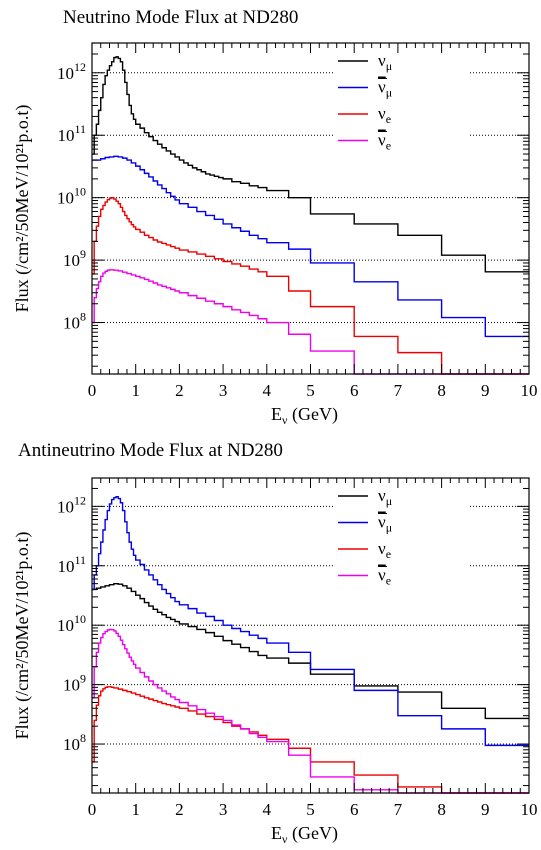  What do you see at coordinates (180, 17) in the screenshot?
I see `chart-title: Neutrino Mode Flux at ND280` at bounding box center [180, 17].